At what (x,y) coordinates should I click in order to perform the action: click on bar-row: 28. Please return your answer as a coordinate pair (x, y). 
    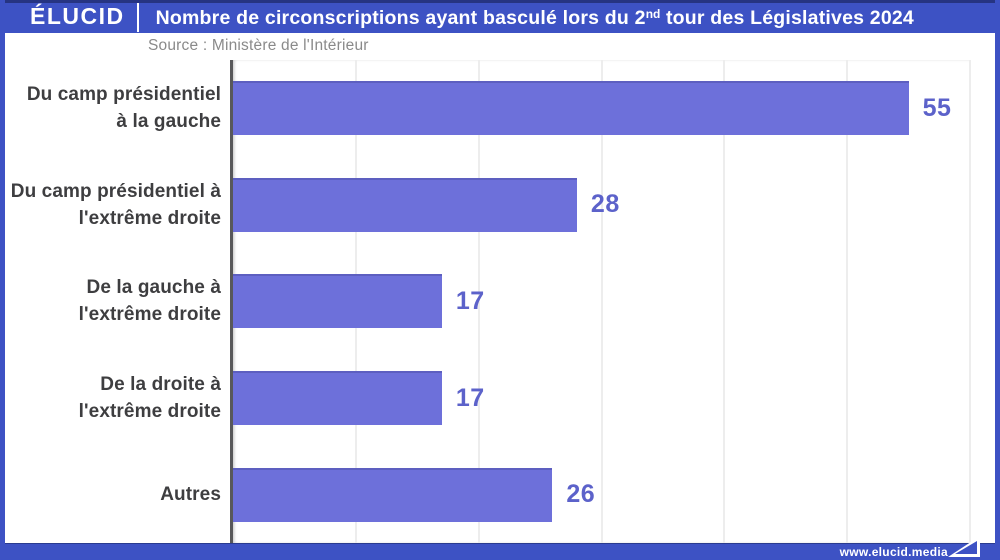
    Looking at the image, I should click on (601, 205).